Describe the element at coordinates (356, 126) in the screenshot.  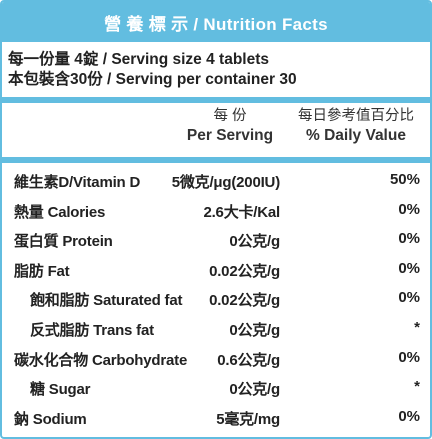
I see `daily-value-column-header: 每日參考值百分比 % Daily Value` at that location.